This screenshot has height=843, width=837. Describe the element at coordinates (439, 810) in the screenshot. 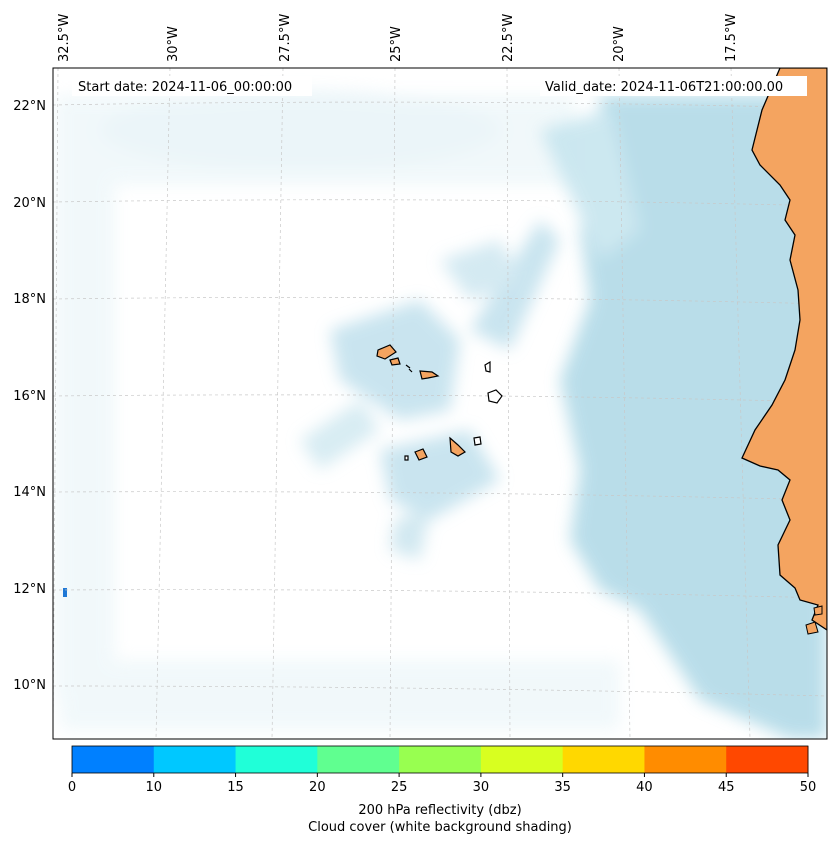

I see `colorbar-label-line1: 200 hPa reflectivity (dbz)` at that location.